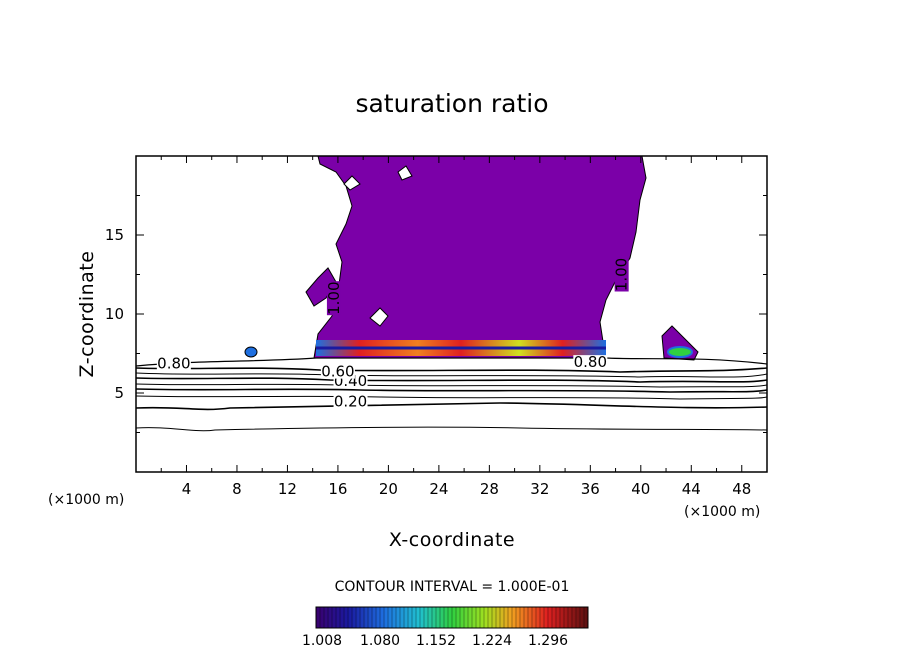 The width and height of the screenshot is (904, 654). Describe the element at coordinates (451, 380) in the screenshot. I see `contour-line-0.60` at that location.